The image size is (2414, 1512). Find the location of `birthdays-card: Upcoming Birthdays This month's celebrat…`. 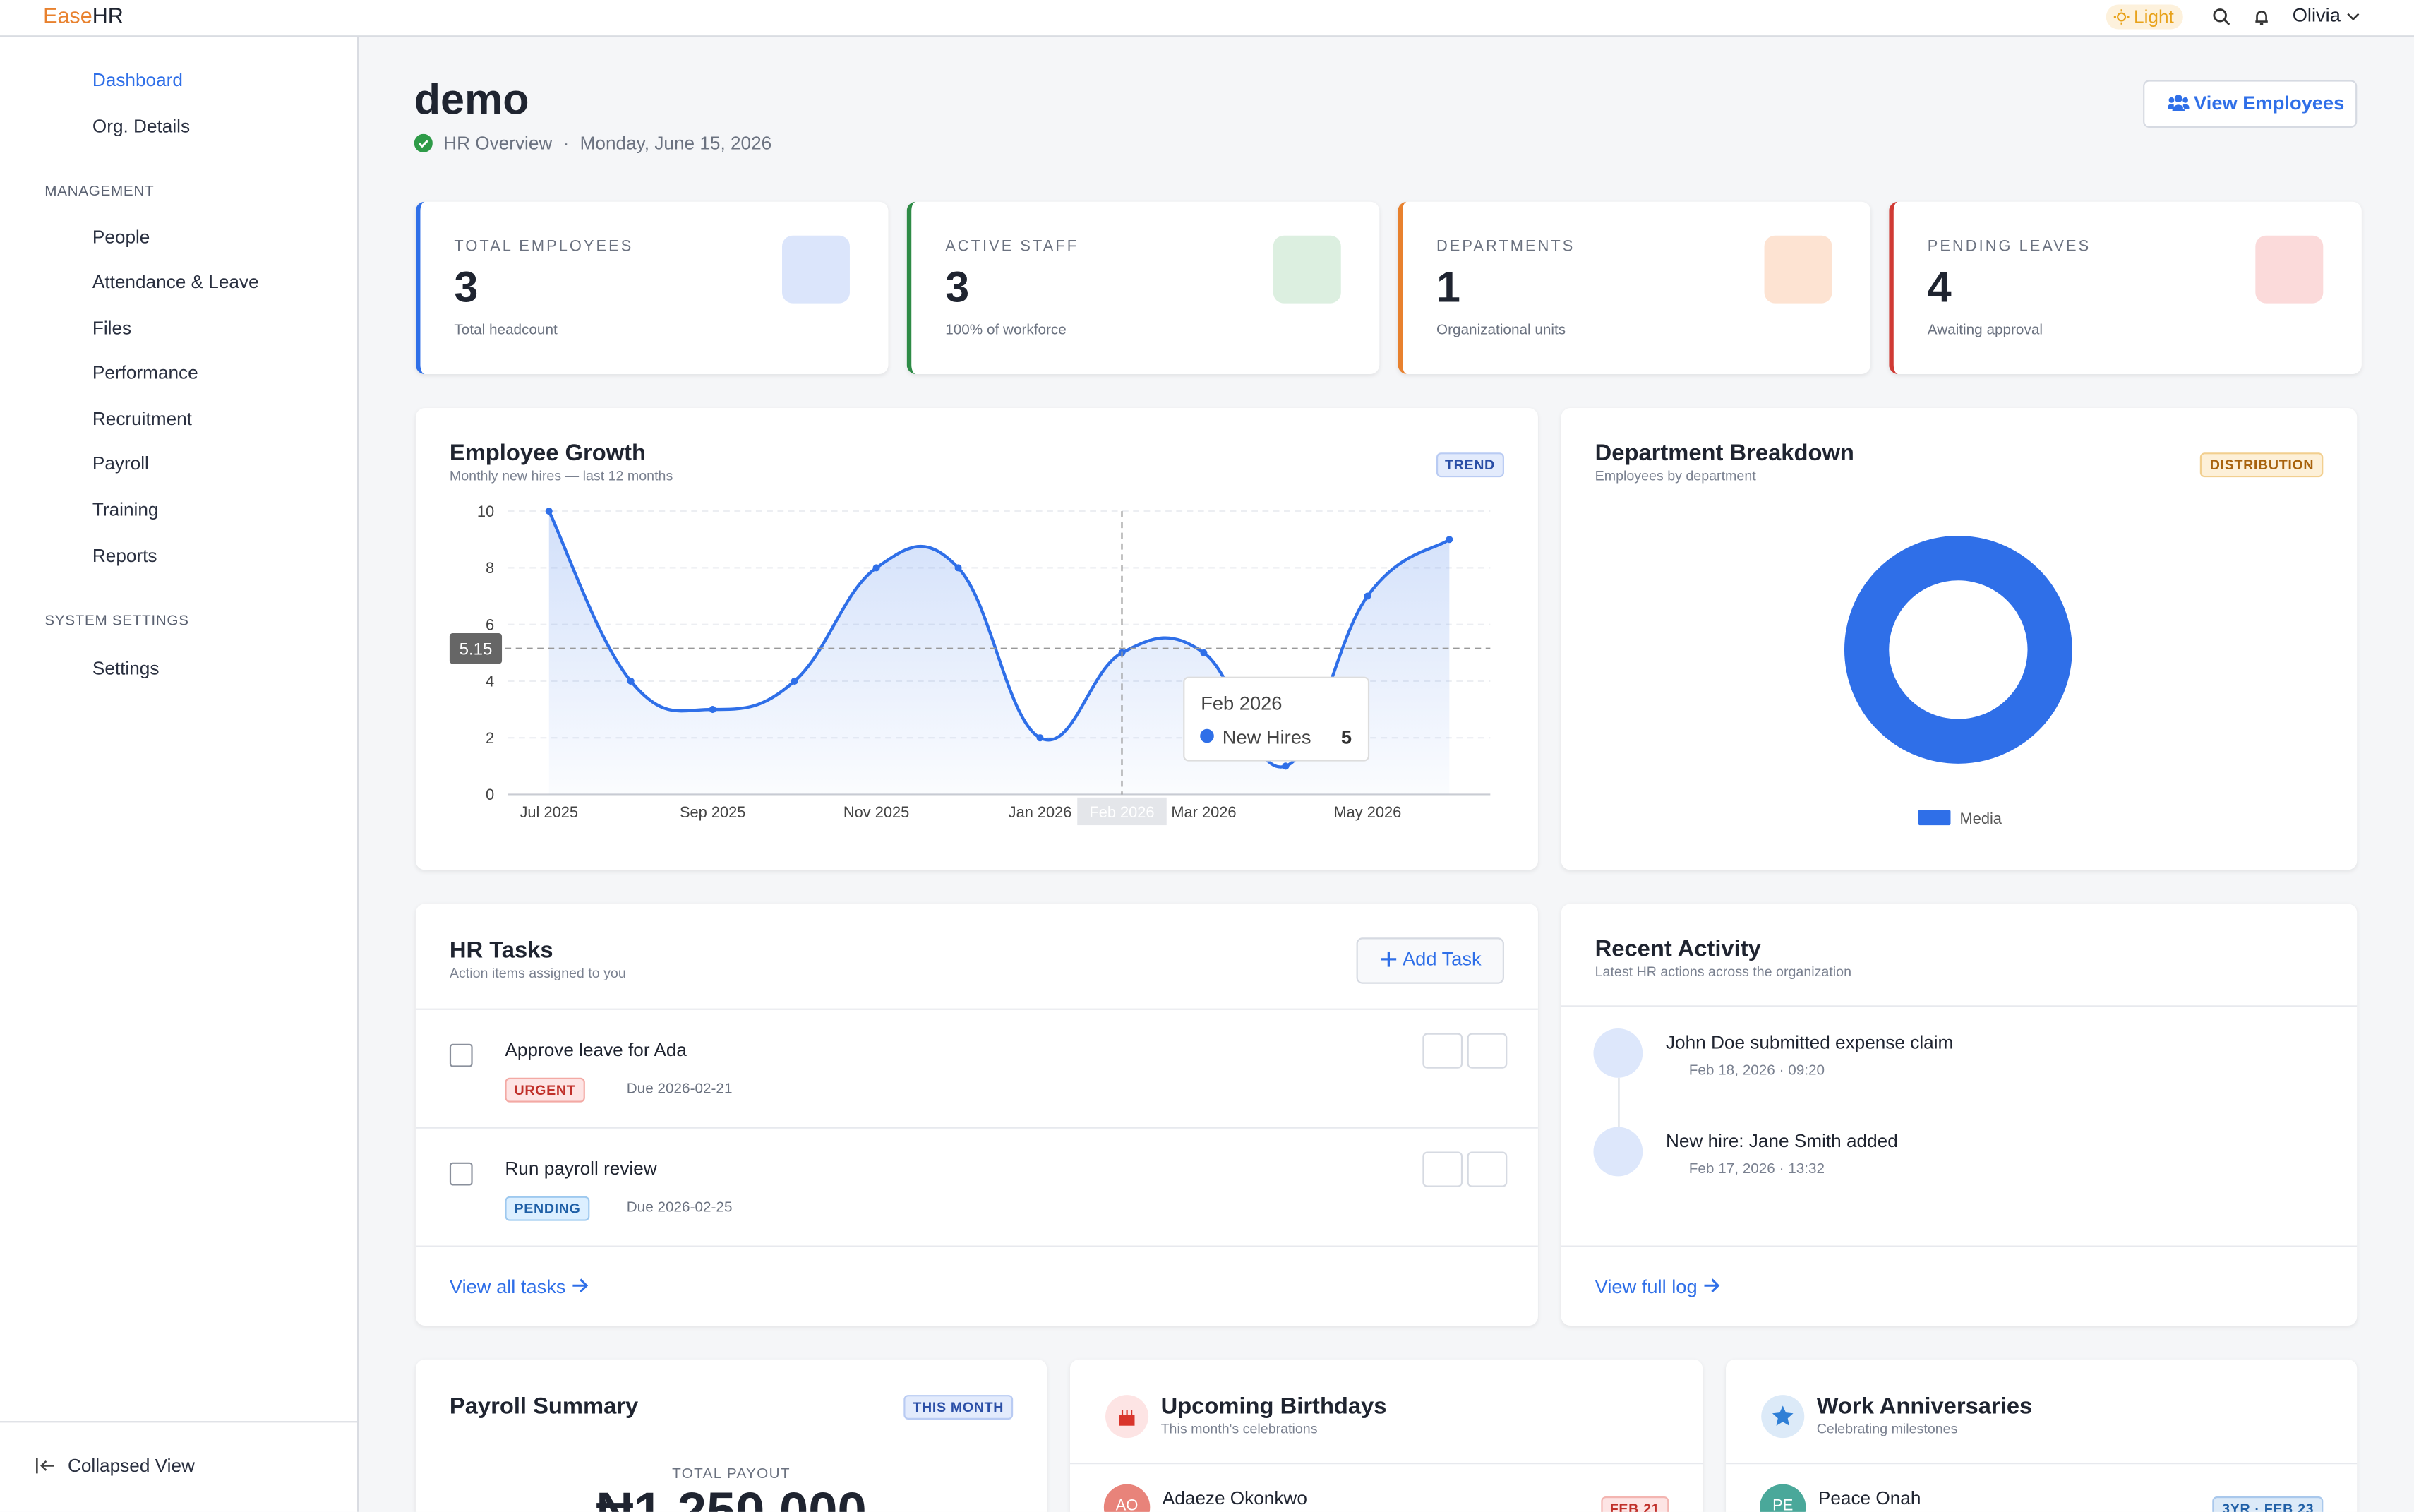

birthdays-card: Upcoming Birthdays This month's celebrat… is located at coordinates (1386, 1435).